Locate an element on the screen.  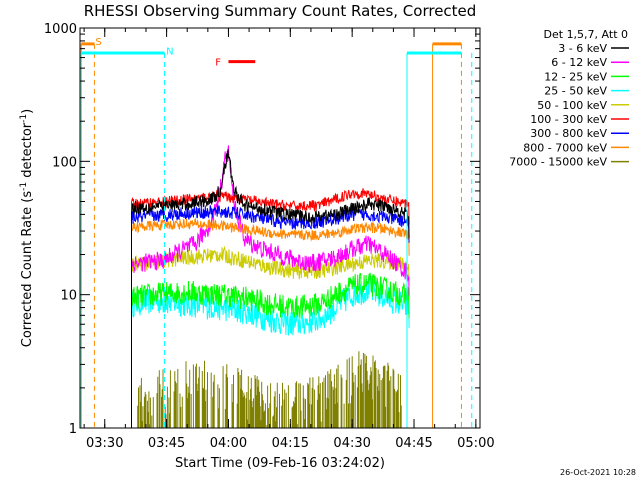
legend-label-25-50: 25 - 50 keV is located at coordinates (575, 91).